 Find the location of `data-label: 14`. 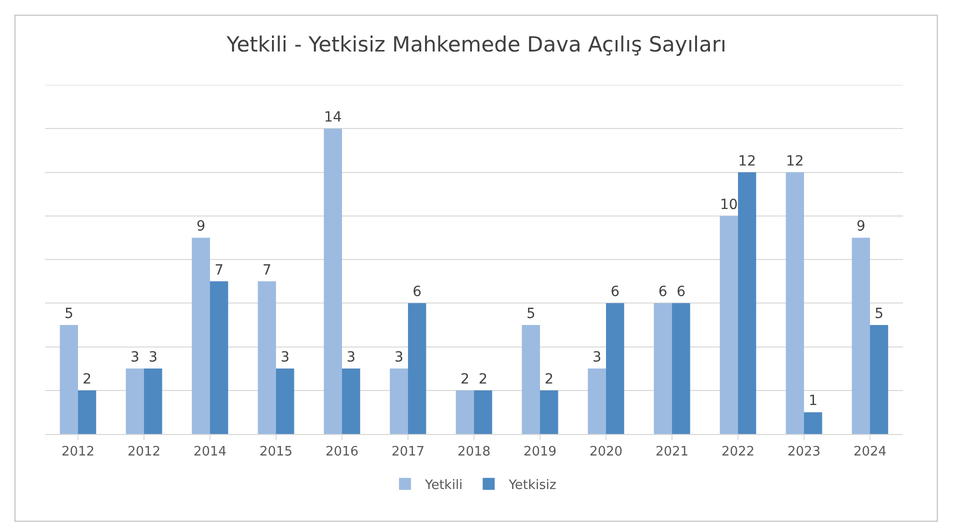

data-label: 14 is located at coordinates (333, 118).